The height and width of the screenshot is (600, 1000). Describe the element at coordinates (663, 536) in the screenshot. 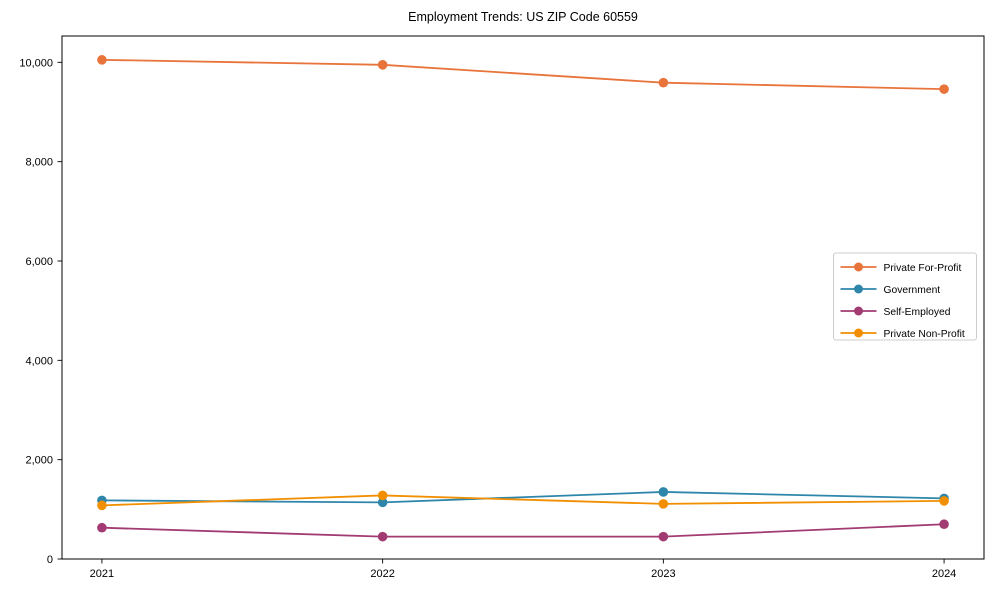

I see `data-point-self-employed-2023` at that location.